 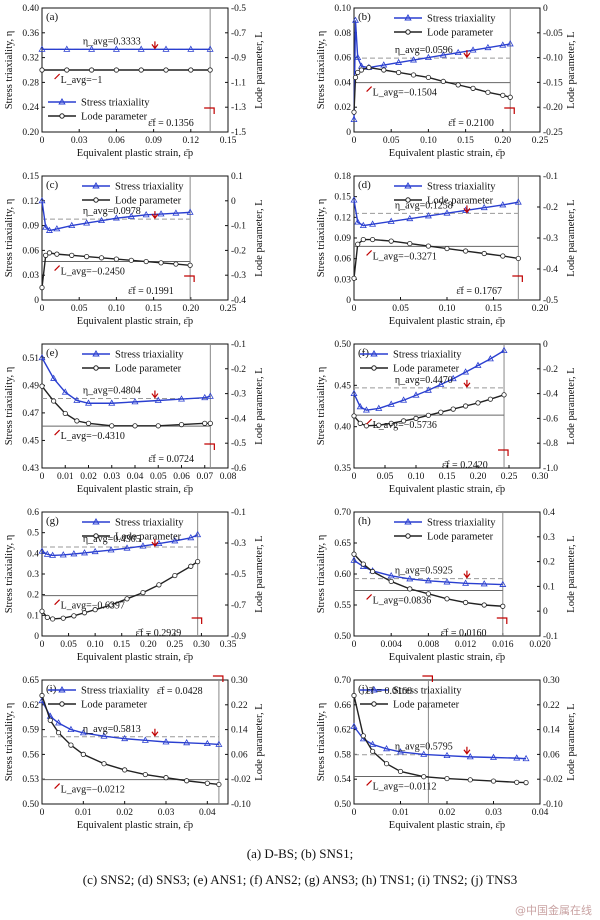 I want to click on legend-label: Lode parameter, so click(x=426, y=705).